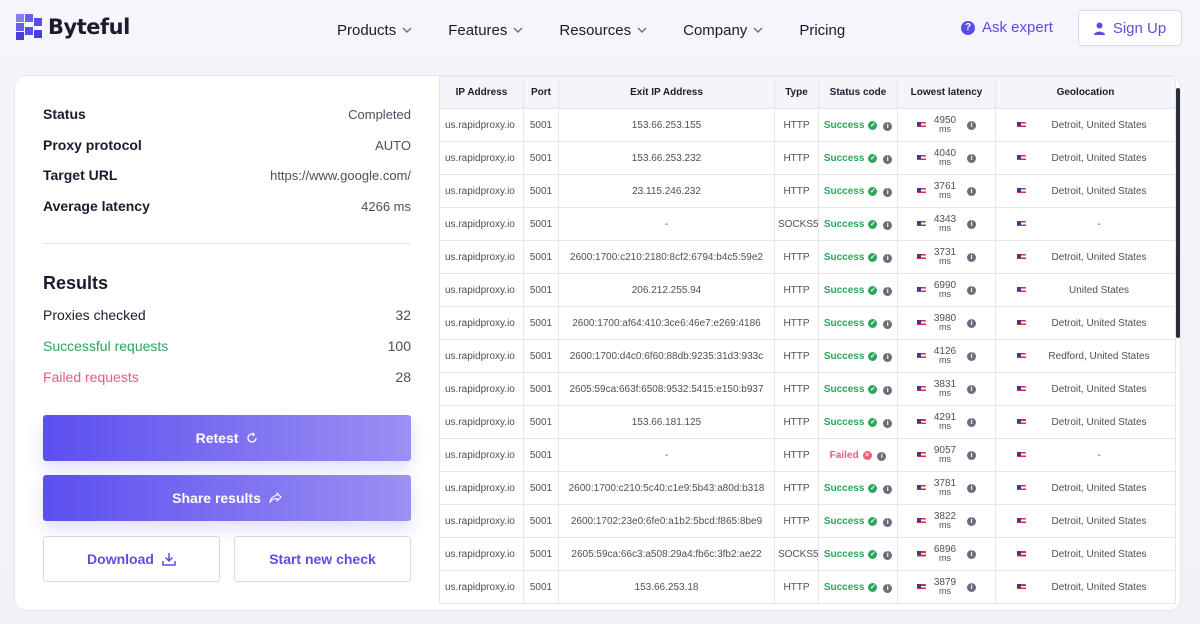 Image resolution: width=1200 pixels, height=624 pixels. I want to click on ask-expert-link: ? Ask expert, so click(1007, 27).